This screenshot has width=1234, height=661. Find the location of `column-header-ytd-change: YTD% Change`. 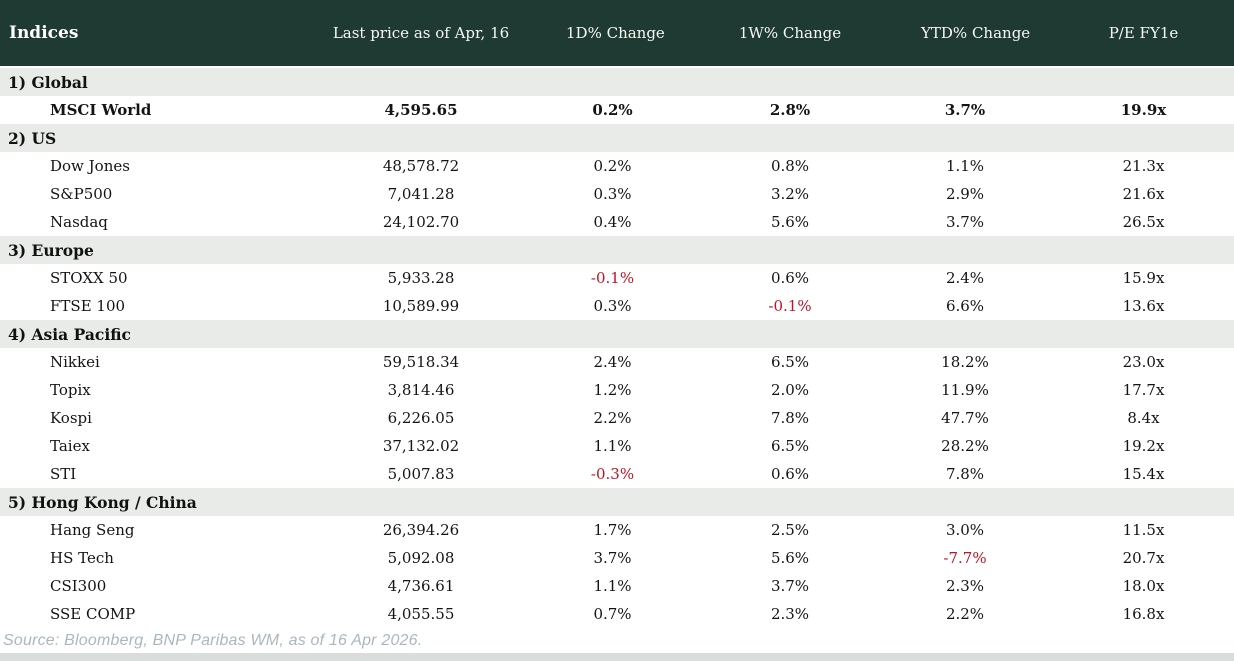

column-header-ytd-change: YTD% Change is located at coordinates (975, 34).